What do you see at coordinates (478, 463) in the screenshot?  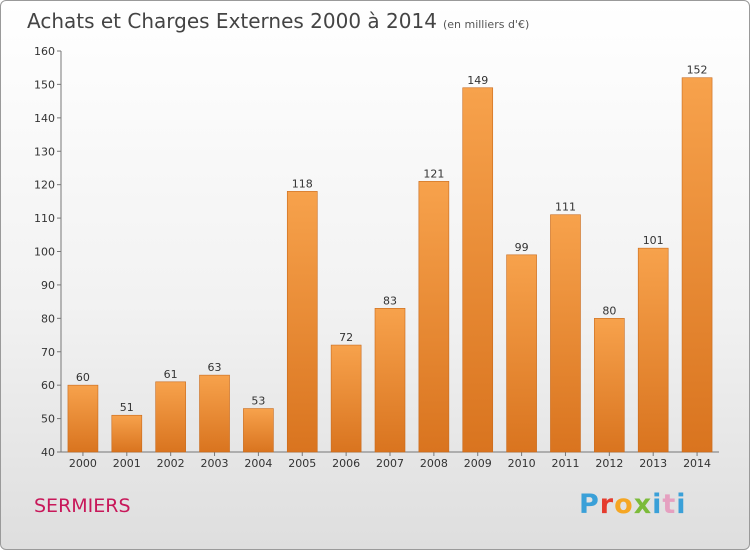 I see `x-tick-label-2009: 2009` at bounding box center [478, 463].